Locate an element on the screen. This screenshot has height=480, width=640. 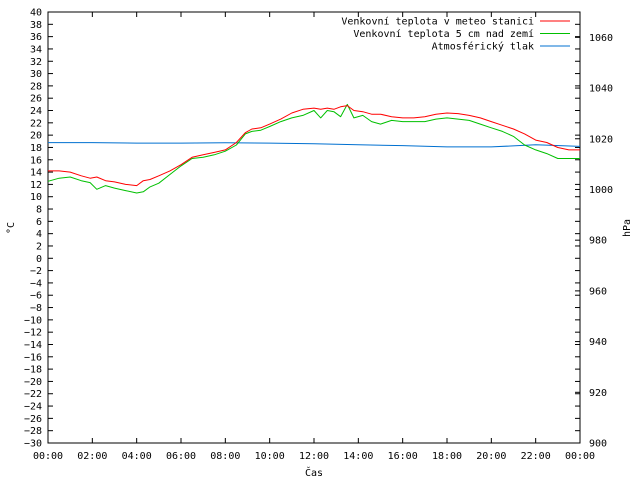
y-tick-label: −18 is located at coordinates (33, 370).